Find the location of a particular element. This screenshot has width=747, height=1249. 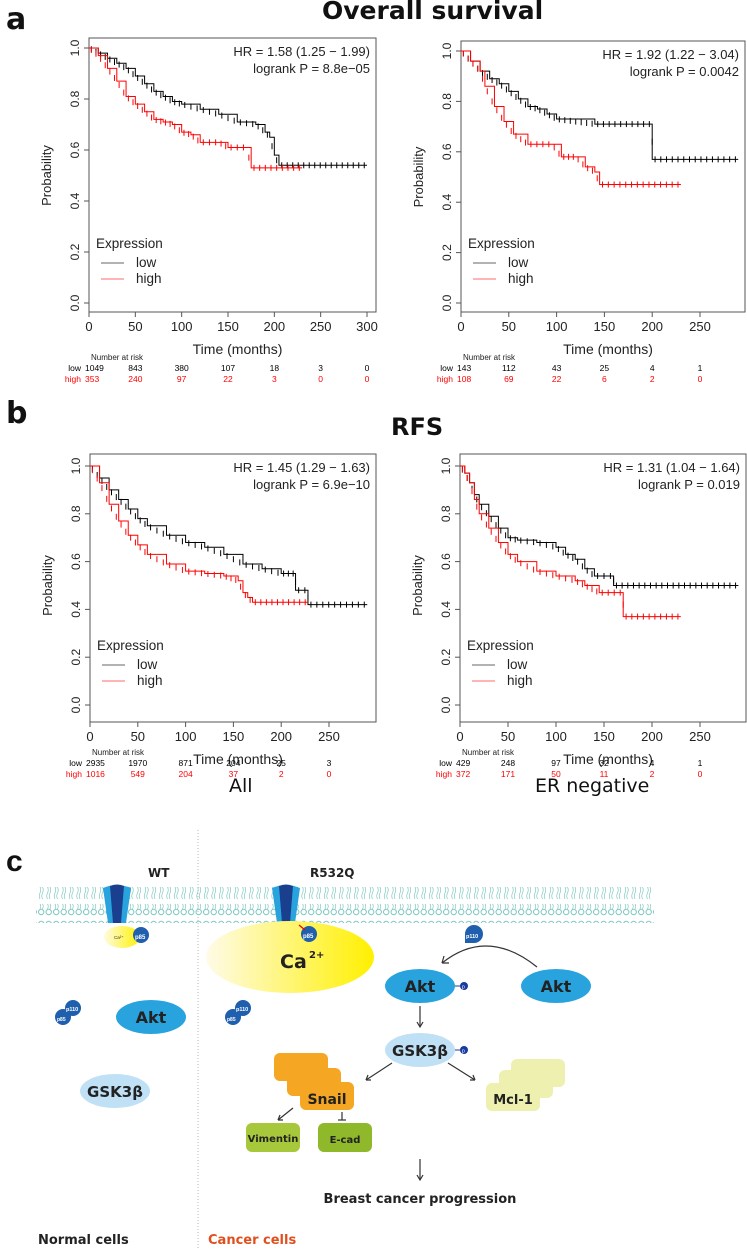

normal-akt-label: Akt is located at coordinates (151, 1017).